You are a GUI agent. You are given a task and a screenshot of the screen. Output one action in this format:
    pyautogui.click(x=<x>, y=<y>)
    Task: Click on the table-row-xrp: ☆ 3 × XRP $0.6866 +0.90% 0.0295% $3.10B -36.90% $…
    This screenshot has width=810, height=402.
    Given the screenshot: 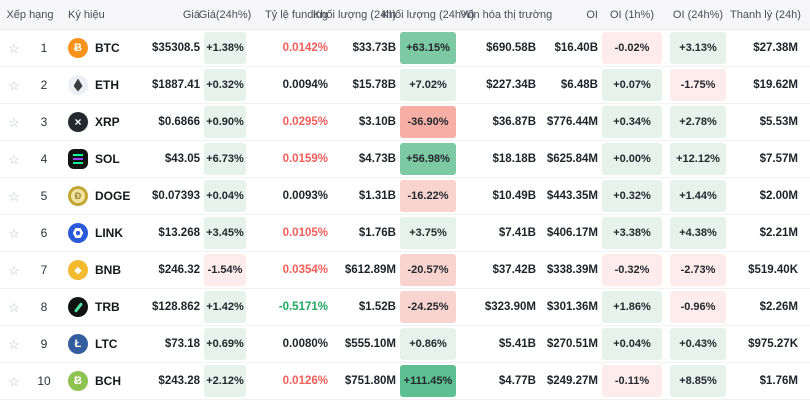 What is the action you would take?
    pyautogui.click(x=405, y=122)
    